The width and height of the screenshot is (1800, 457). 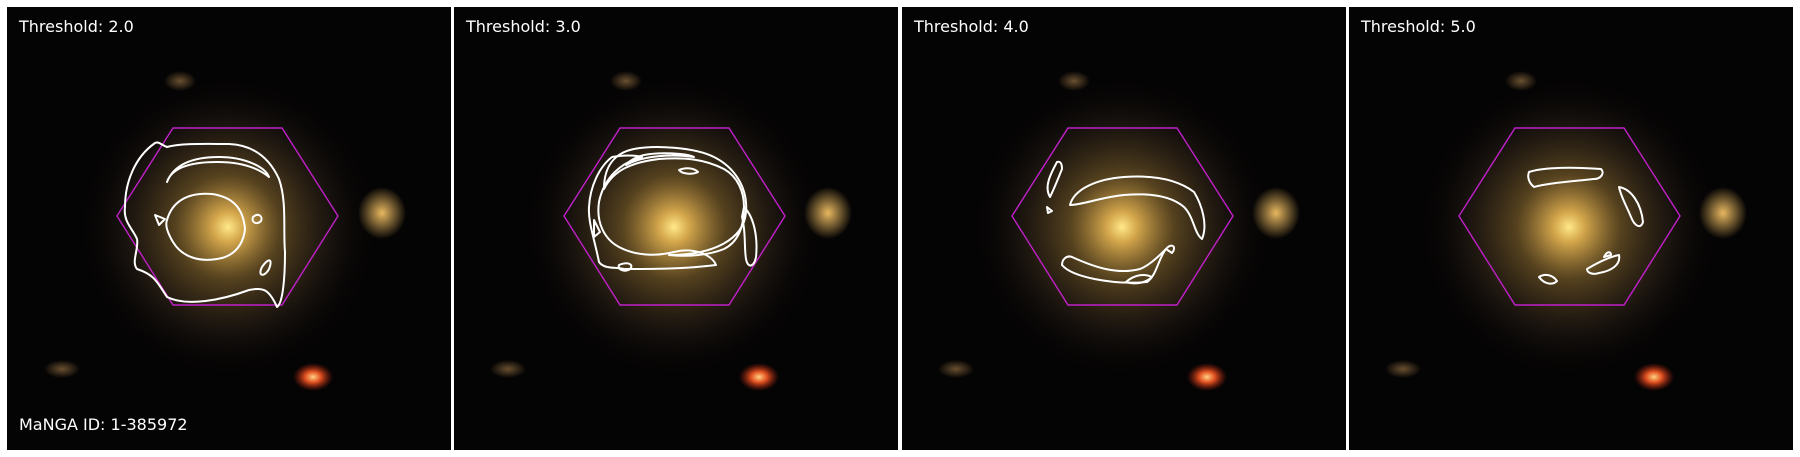 What do you see at coordinates (76, 26) in the screenshot?
I see `threshold-label: Threshold: 2.0` at bounding box center [76, 26].